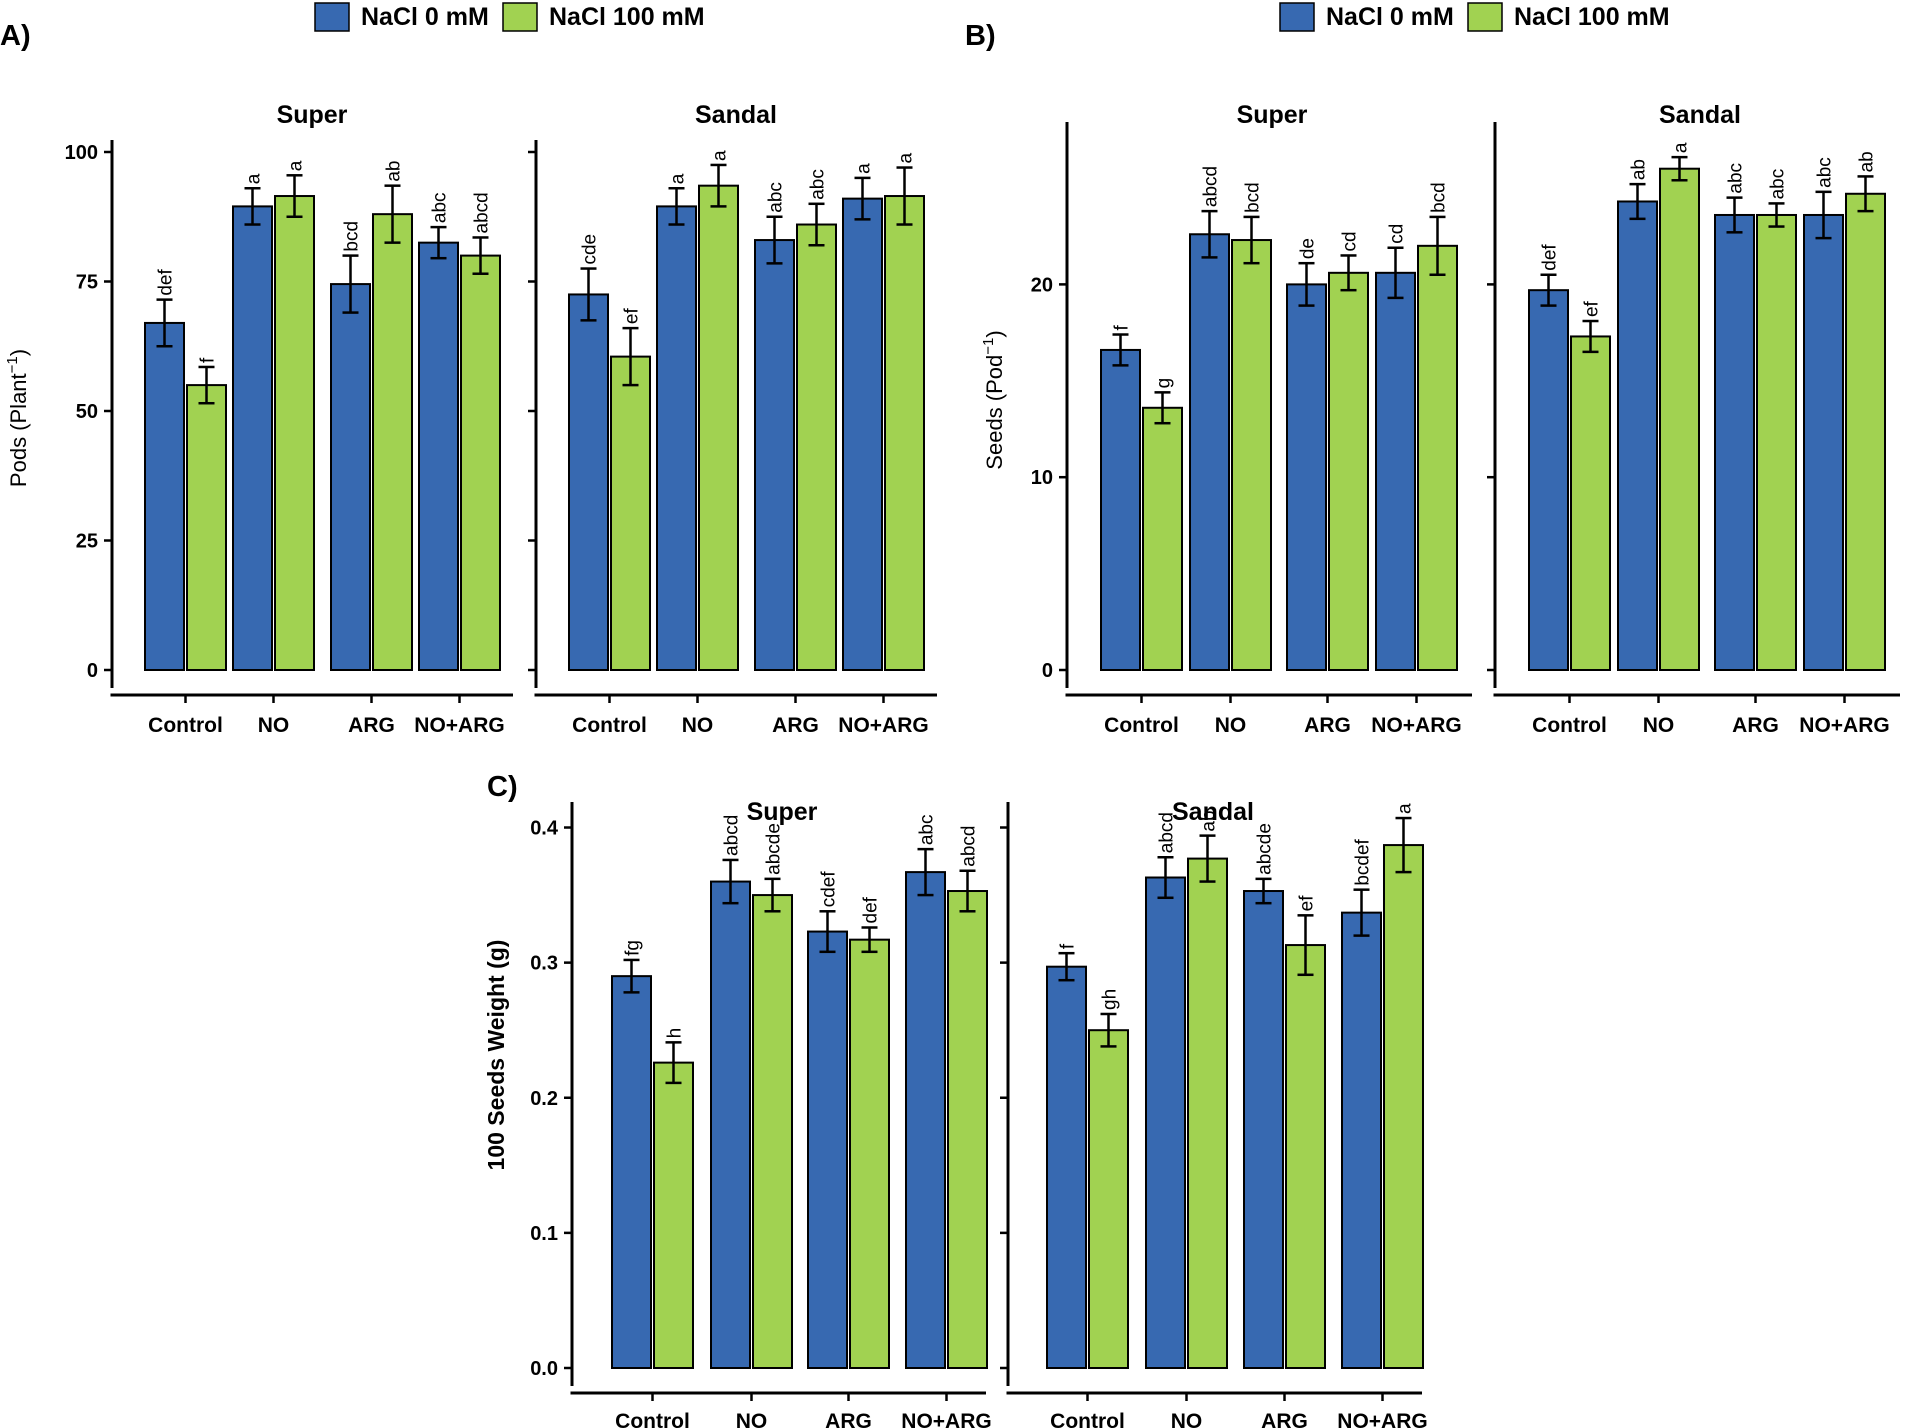  Describe the element at coordinates (1308, 248) in the screenshot. I see `significance-letter: de` at that location.